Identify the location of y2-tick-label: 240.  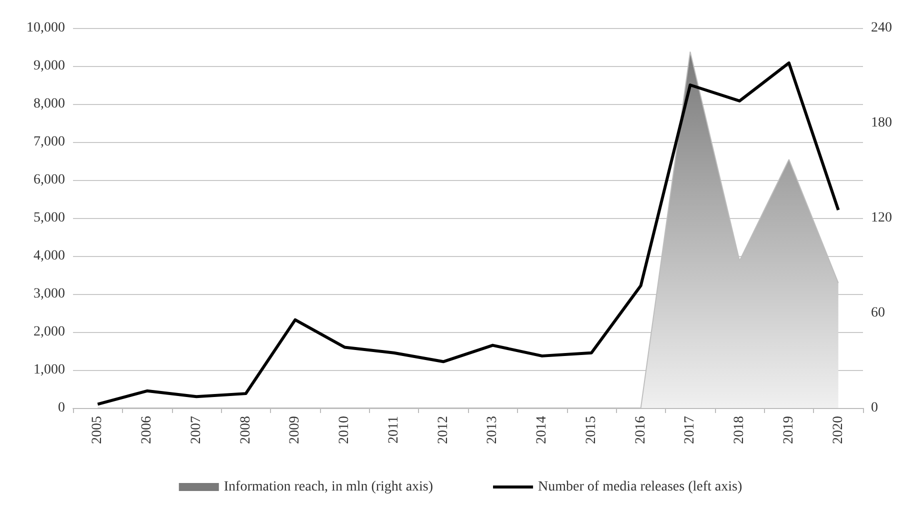
(881, 28).